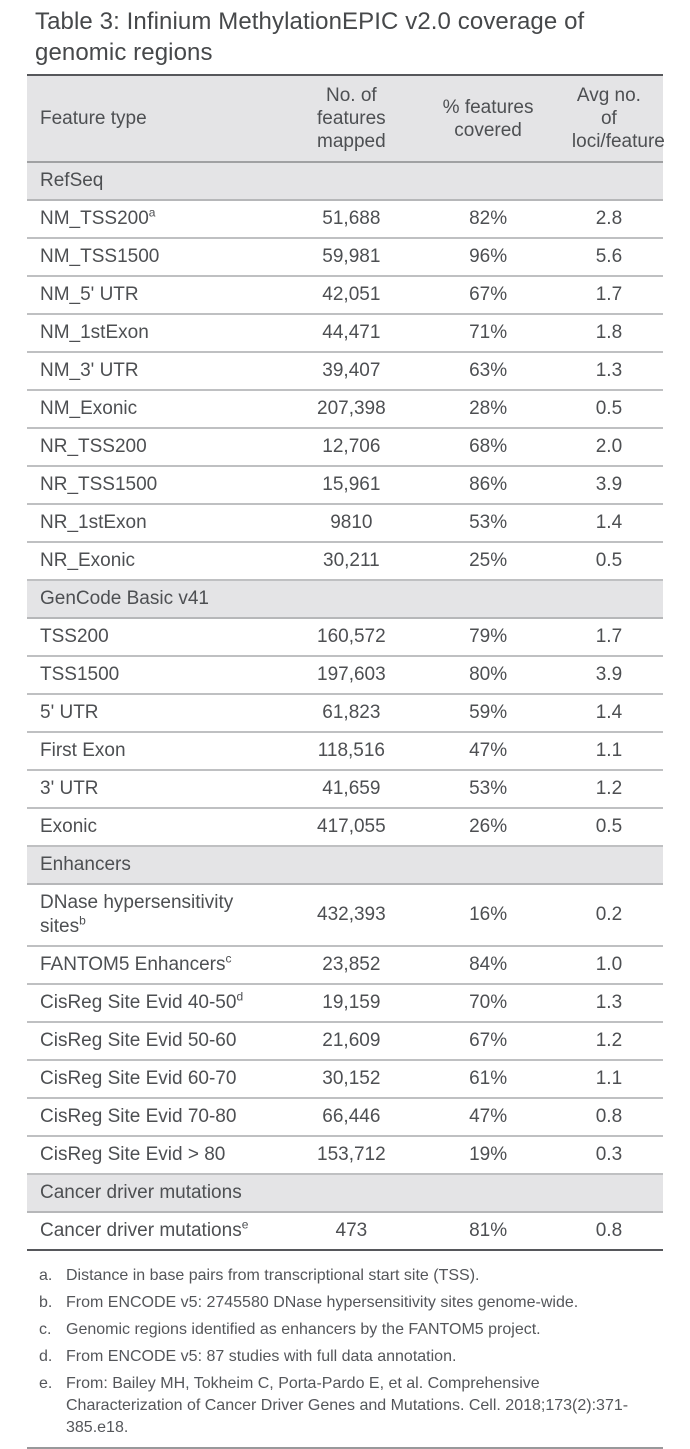  Describe the element at coordinates (488, 296) in the screenshot. I see `features-covered-cell: 67%` at that location.